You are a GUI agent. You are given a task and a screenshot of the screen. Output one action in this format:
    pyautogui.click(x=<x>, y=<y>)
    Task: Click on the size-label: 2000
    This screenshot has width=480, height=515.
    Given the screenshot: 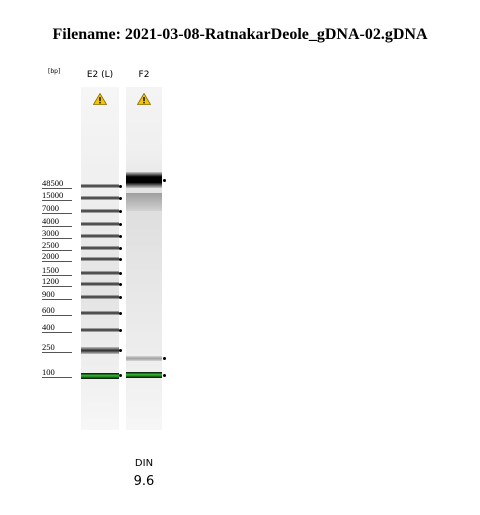 What is the action you would take?
    pyautogui.click(x=50, y=256)
    